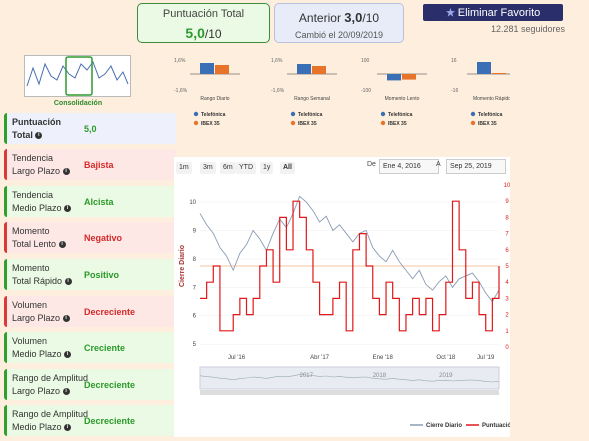 This screenshot has width=589, height=441. What do you see at coordinates (237, 358) in the screenshot?
I see `x-tick: Jul '16` at bounding box center [237, 358].